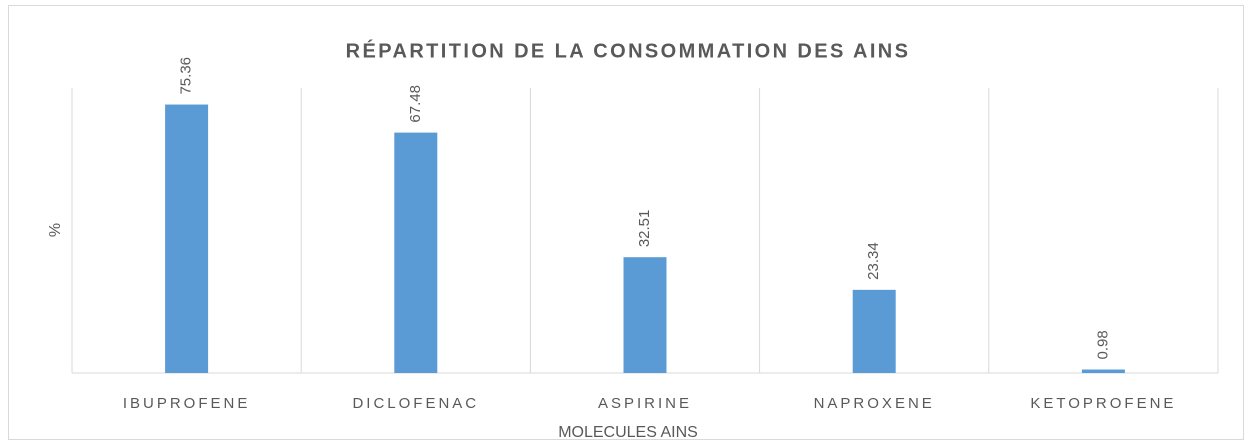 The height and width of the screenshot is (445, 1252). What do you see at coordinates (645, 403) in the screenshot?
I see `x-tick-label: ASPIRINE` at bounding box center [645, 403].